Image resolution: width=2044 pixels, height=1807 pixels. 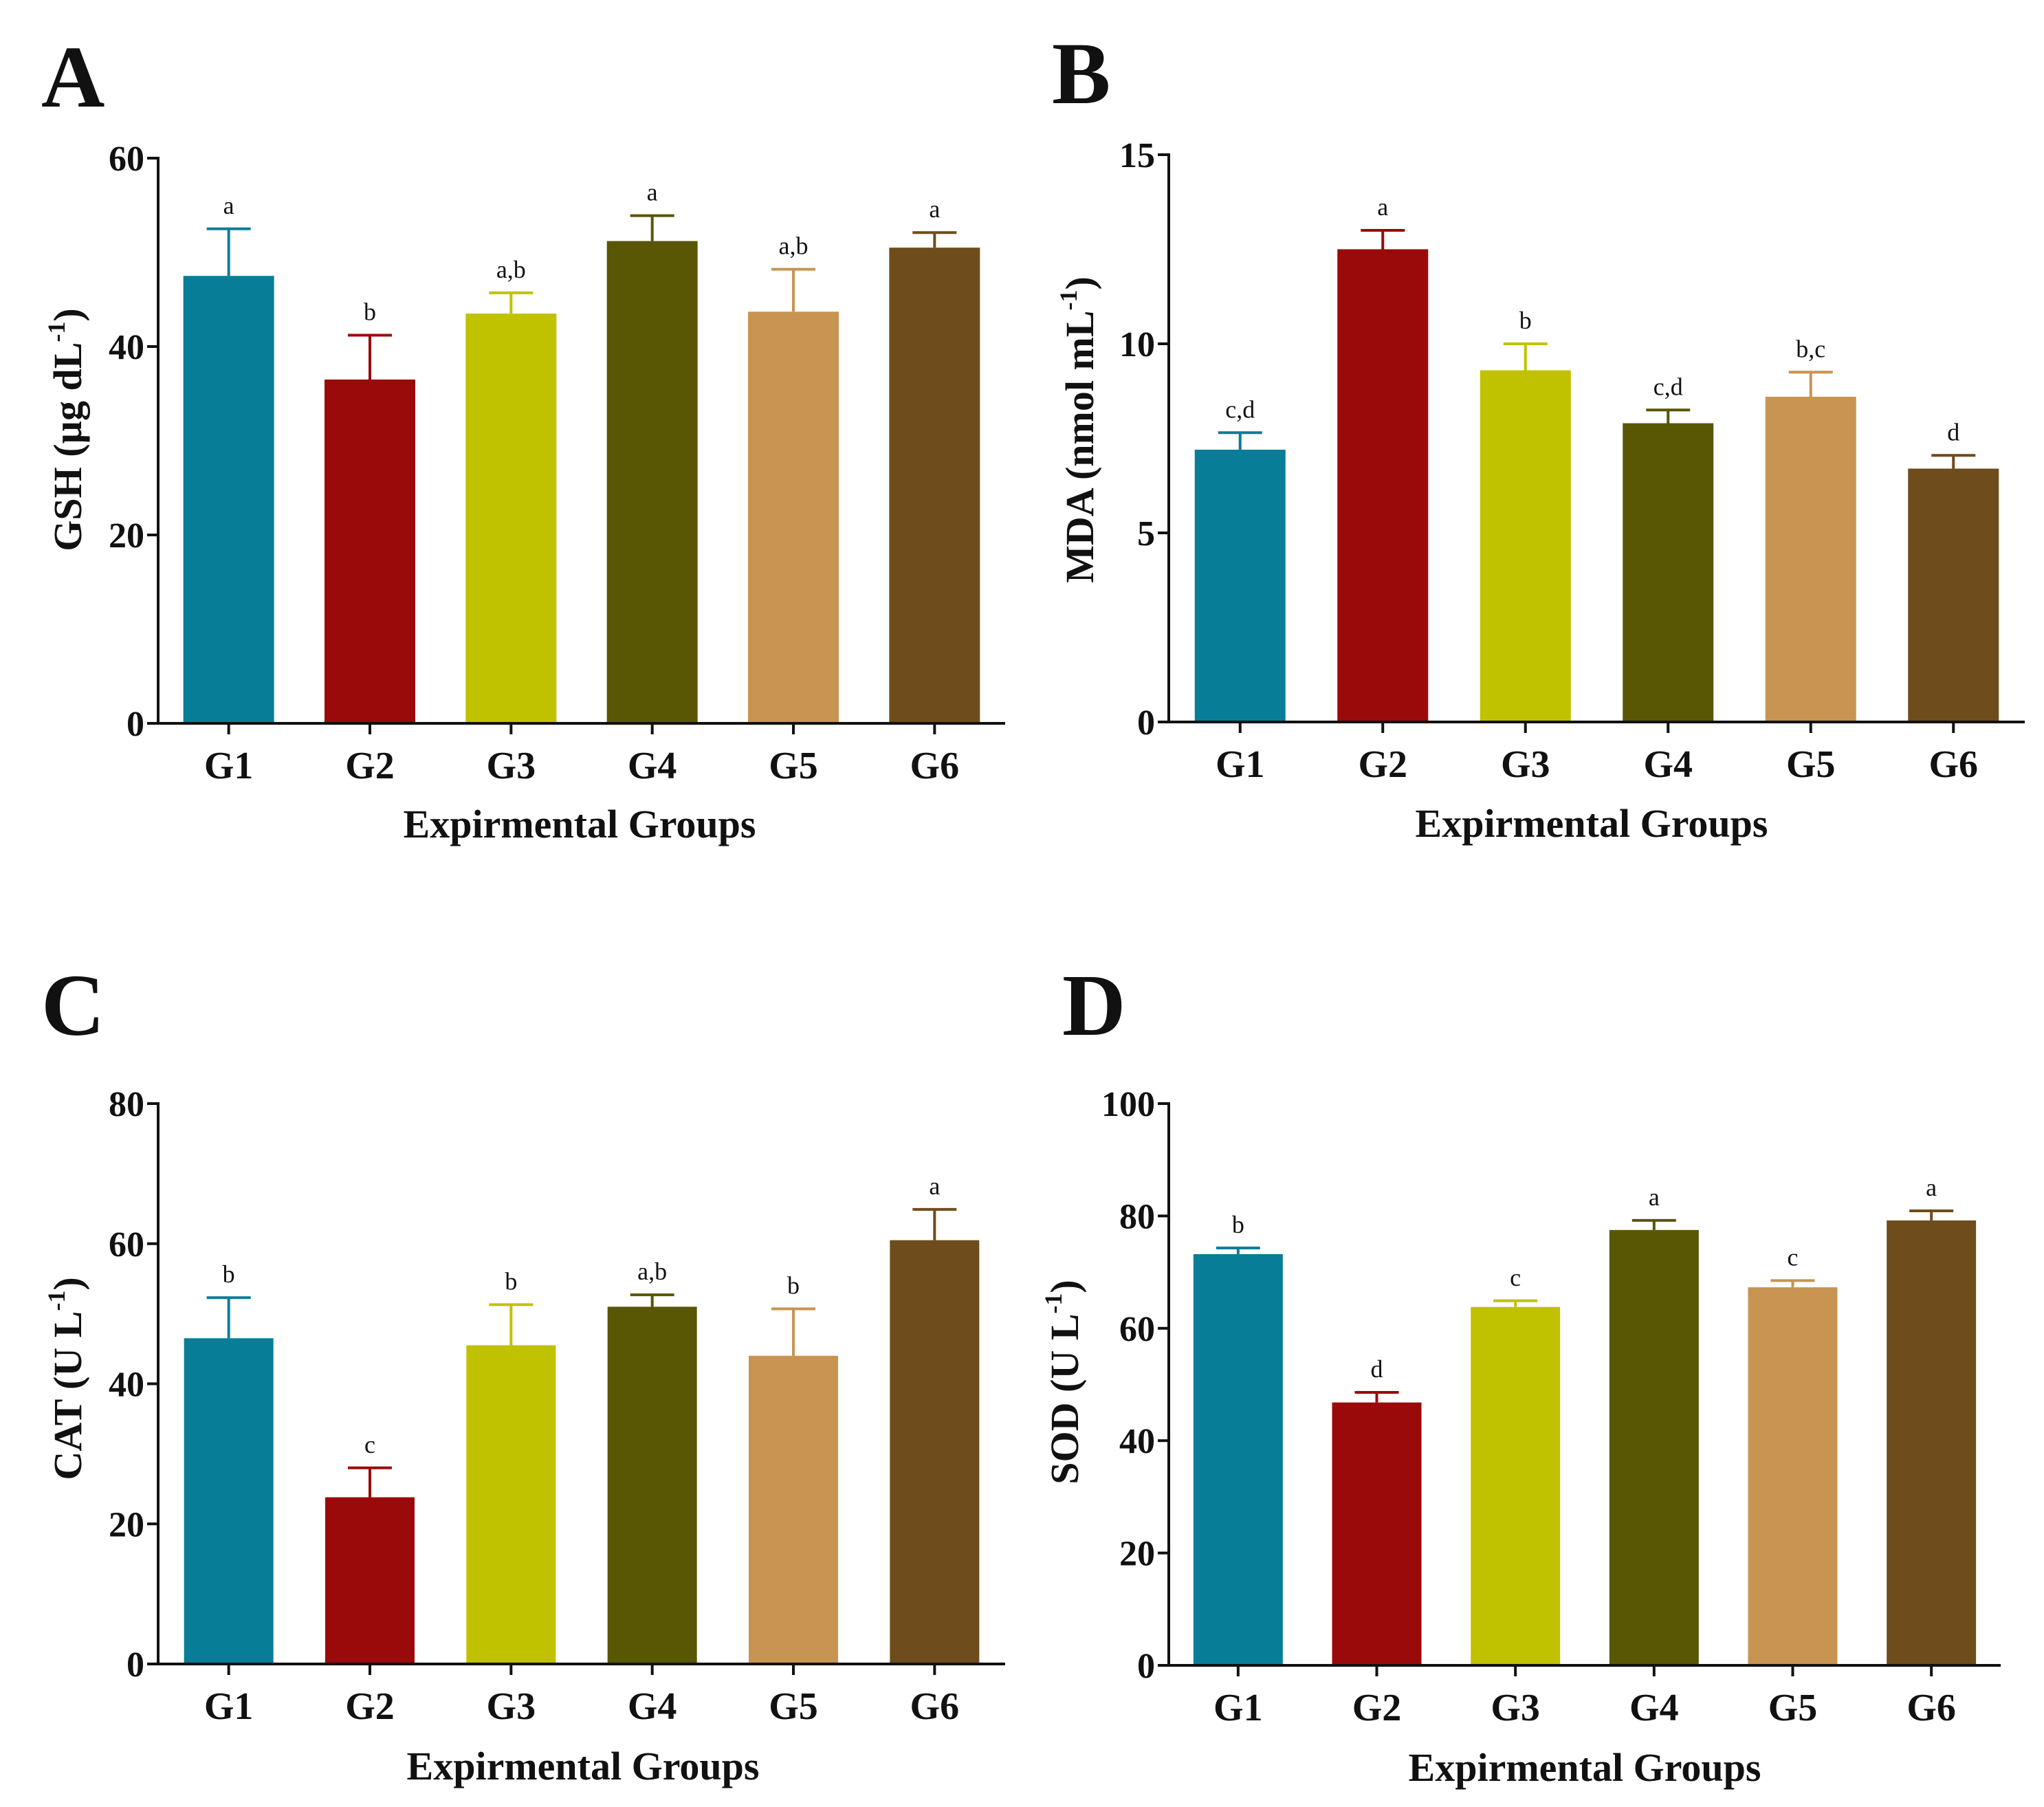 What do you see at coordinates (1382, 207) in the screenshot?
I see `panel-b-significance-g2: a` at bounding box center [1382, 207].